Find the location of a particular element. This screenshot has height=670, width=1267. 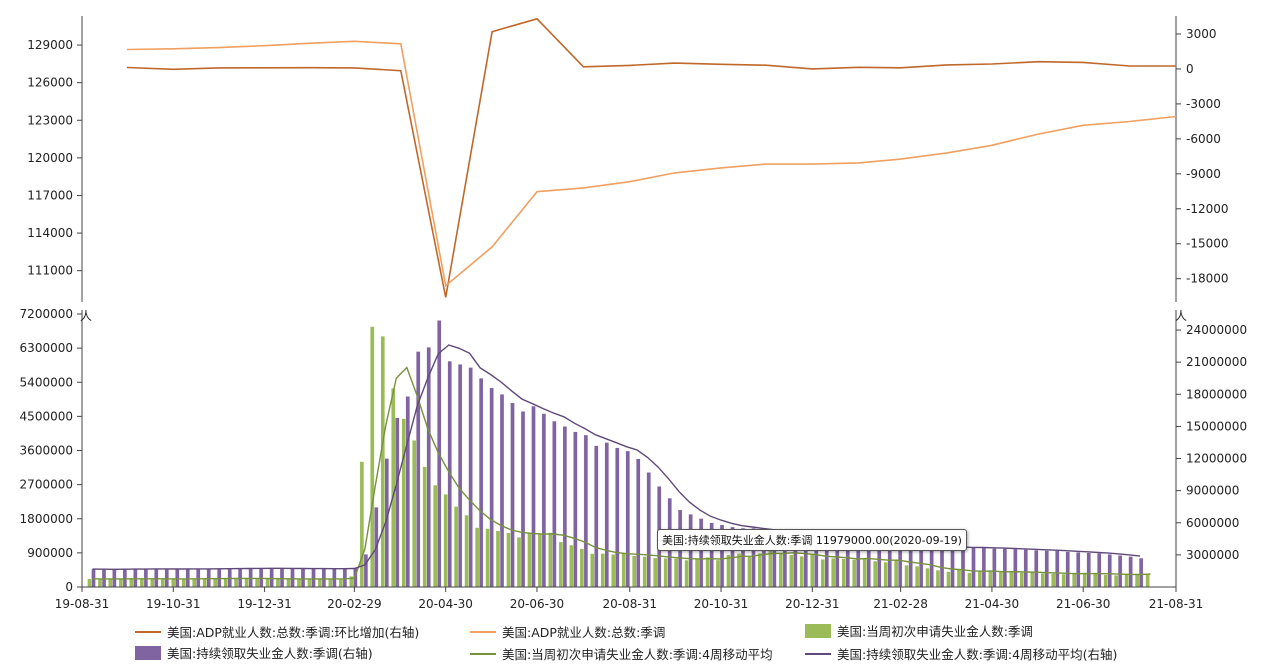

x-tick-label: 20-02-29 is located at coordinates (354, 604).